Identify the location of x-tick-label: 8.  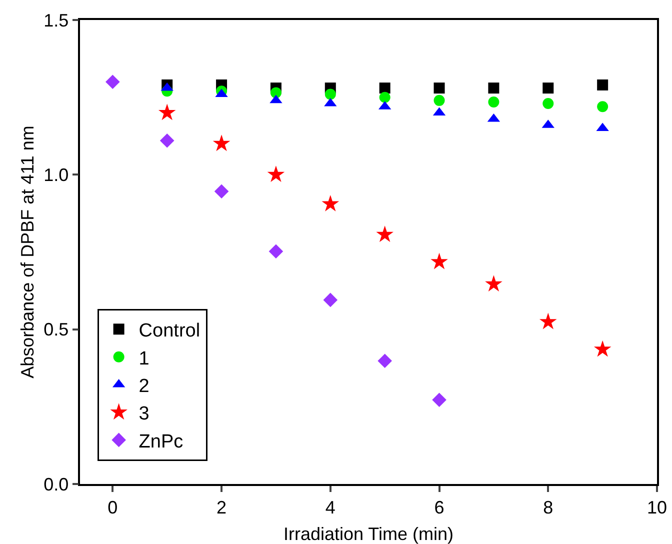
(548, 507).